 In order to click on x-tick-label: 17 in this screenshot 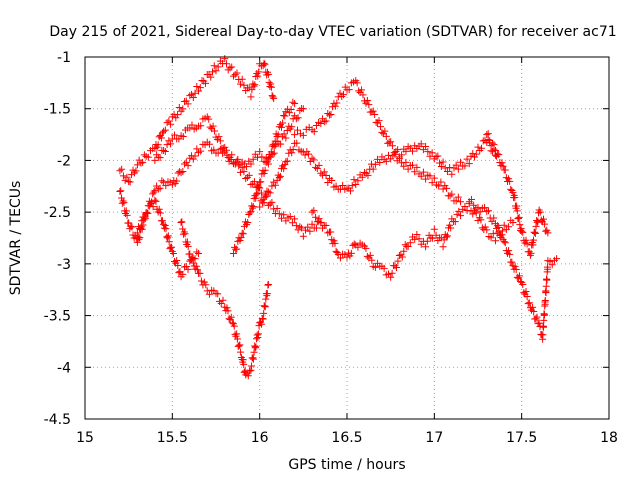, I will do `click(434, 438)`.